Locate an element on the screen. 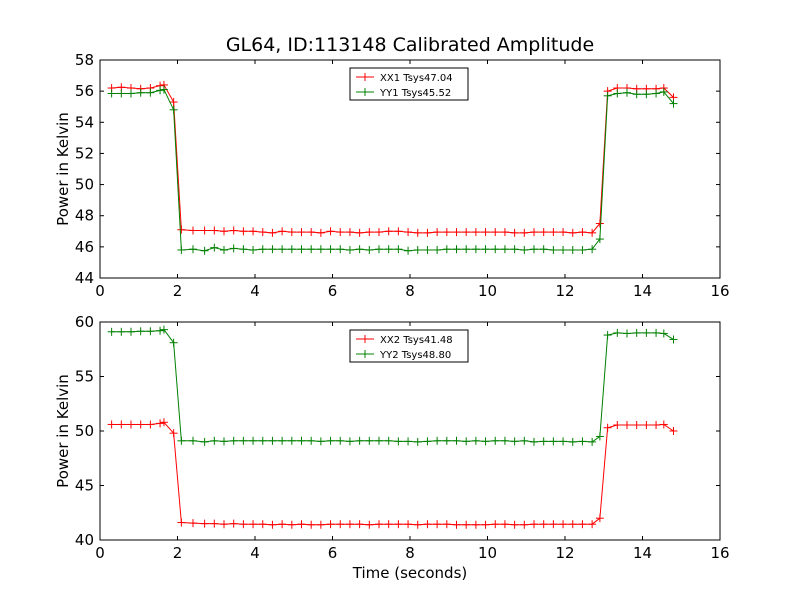  x-tick-label: 16 is located at coordinates (719, 553).